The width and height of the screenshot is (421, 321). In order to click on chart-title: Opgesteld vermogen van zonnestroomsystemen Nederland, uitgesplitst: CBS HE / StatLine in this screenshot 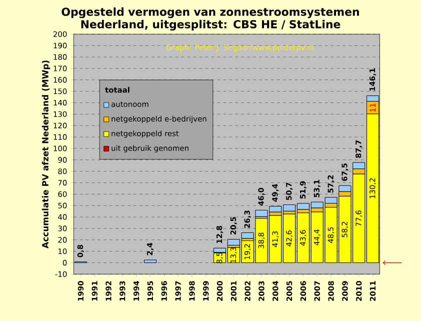, I will do `click(210, 19)`.